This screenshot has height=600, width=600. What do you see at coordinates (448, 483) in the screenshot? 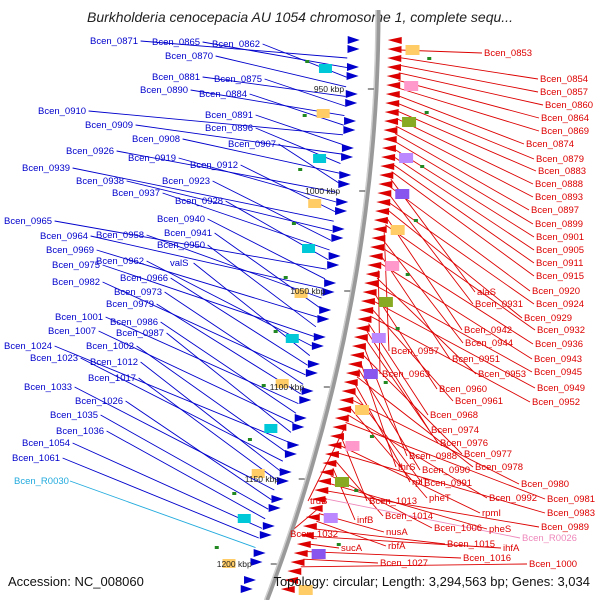
I see `gene-label: Bcen_0991` at bounding box center [448, 483].